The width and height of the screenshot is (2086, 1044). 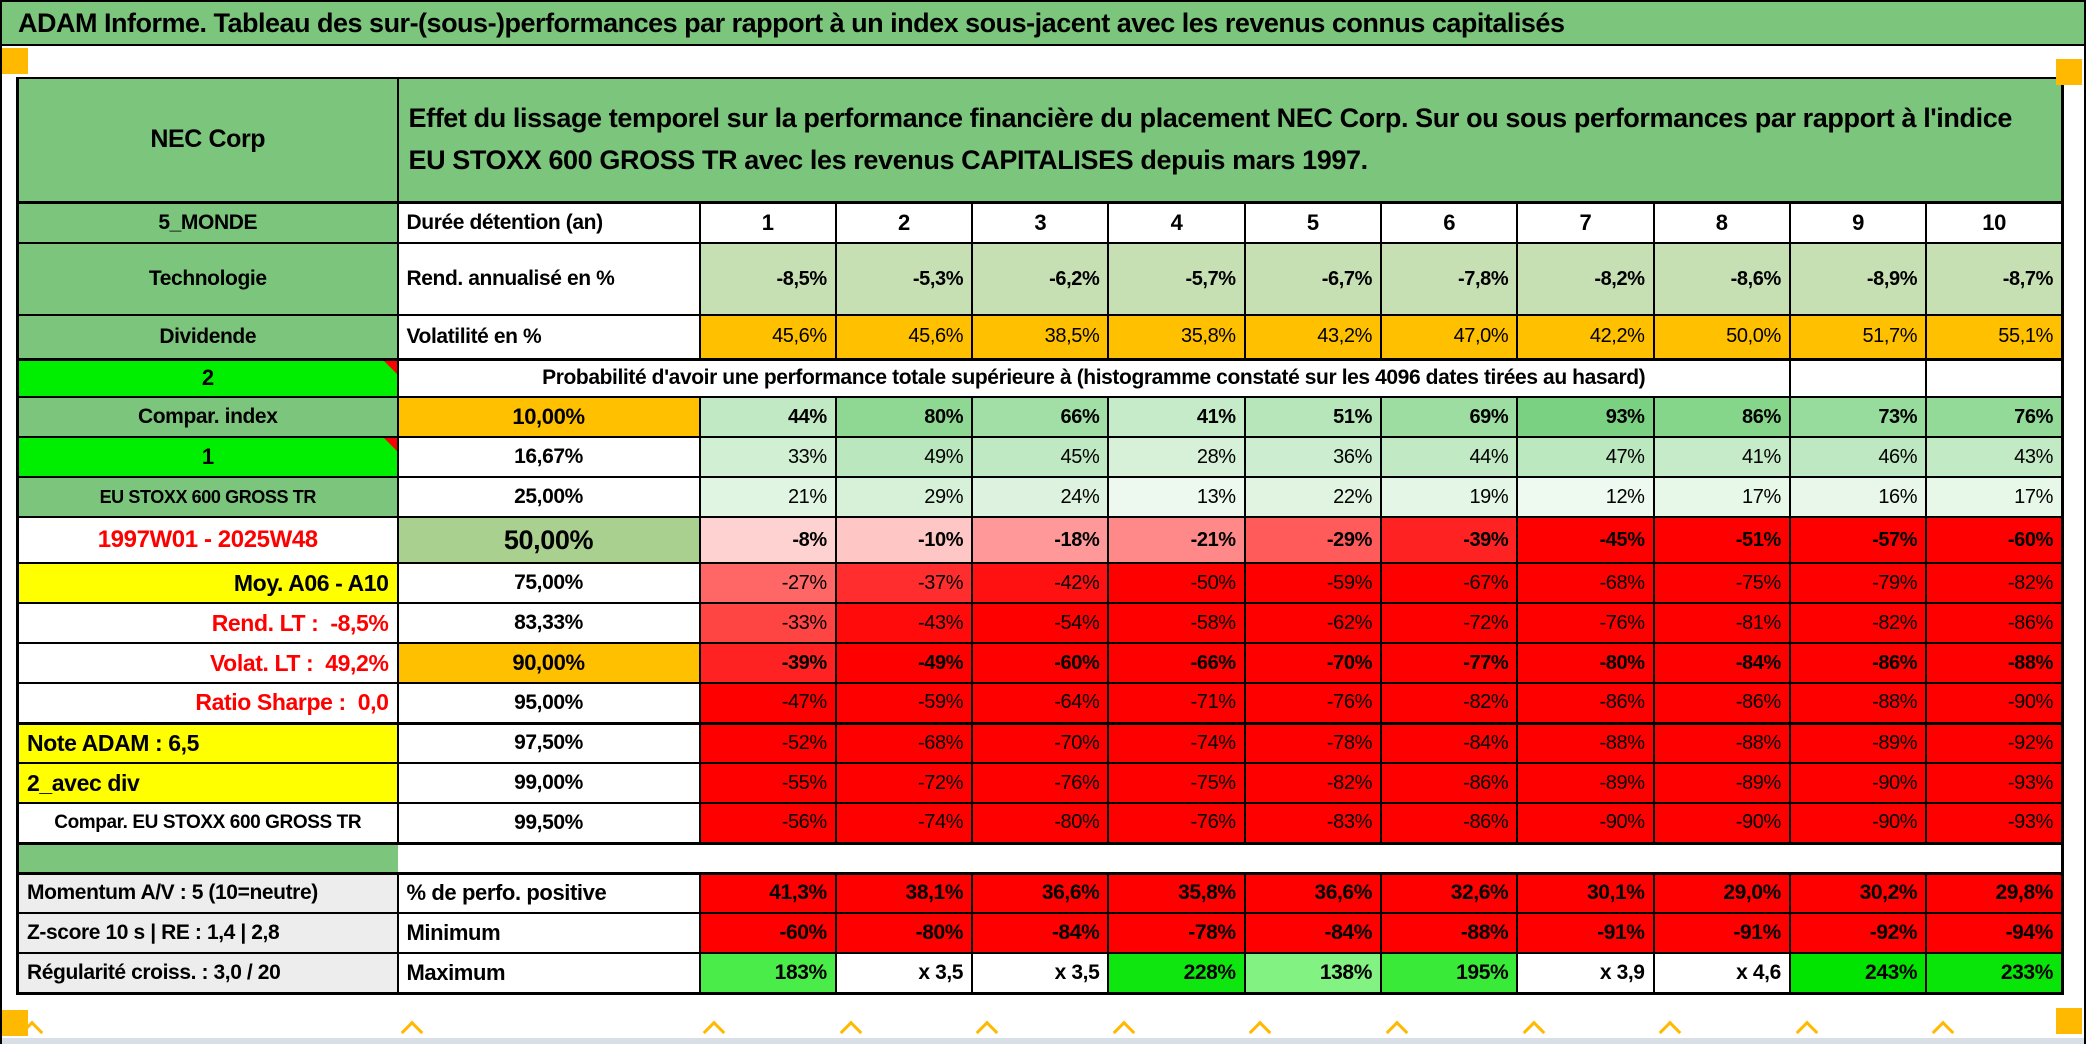 What do you see at coordinates (1040, 623) in the screenshot?
I see `value-cell: -54%` at bounding box center [1040, 623].